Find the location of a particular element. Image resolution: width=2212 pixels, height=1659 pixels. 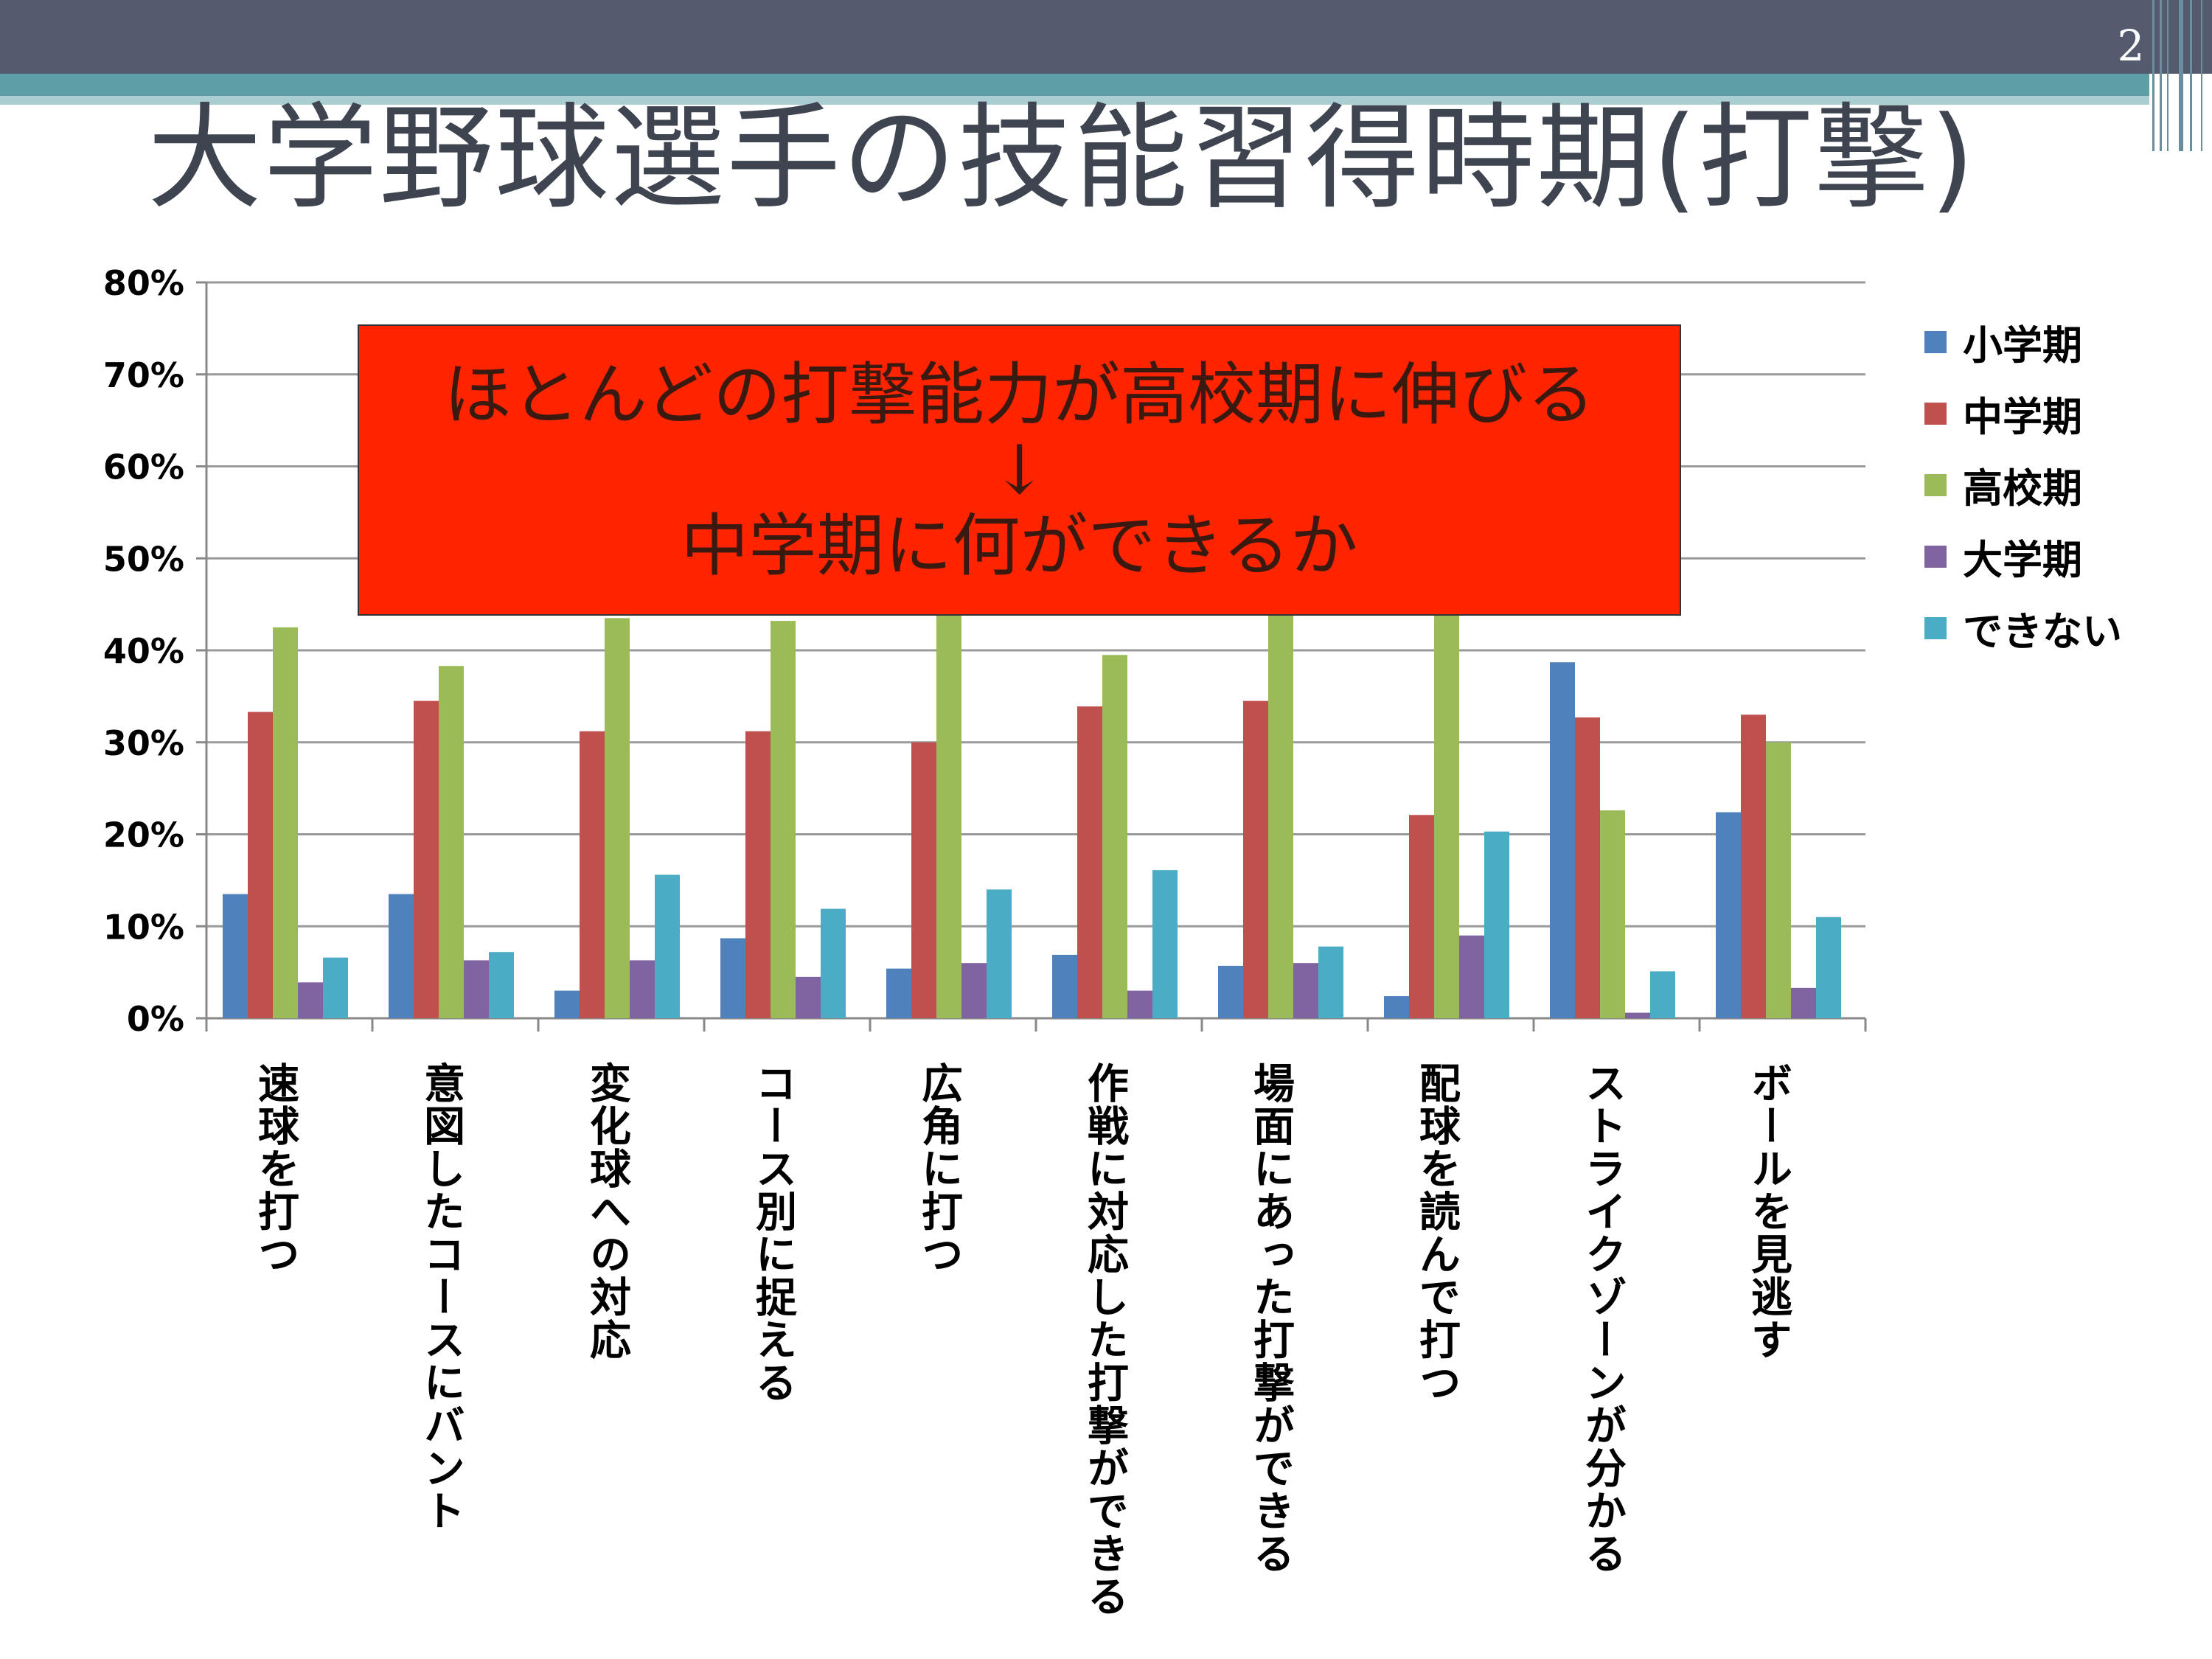

y-tick-label: 50% is located at coordinates (143, 559).